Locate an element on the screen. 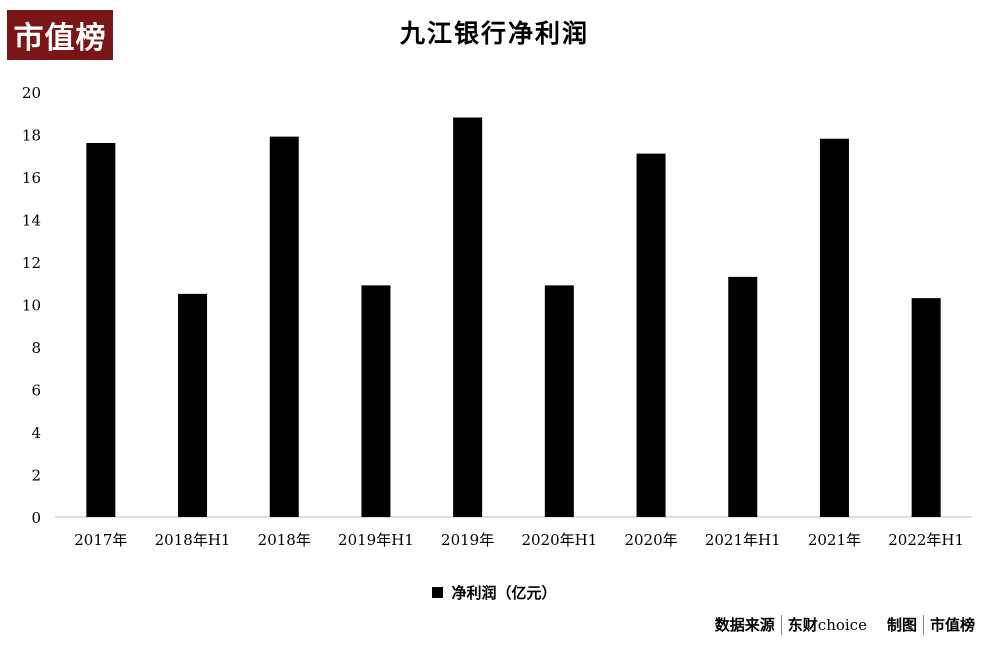 Image resolution: width=989 pixels, height=653 pixels. x-tick-label: 2021年H1 is located at coordinates (743, 540).